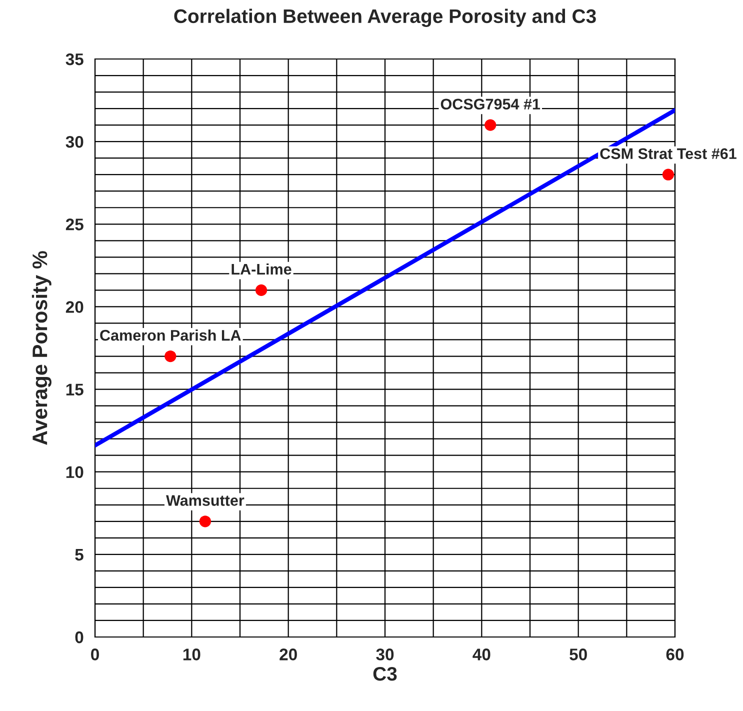 The height and width of the screenshot is (711, 743). What do you see at coordinates (75, 142) in the screenshot?
I see `y-tick-label: 30` at bounding box center [75, 142].